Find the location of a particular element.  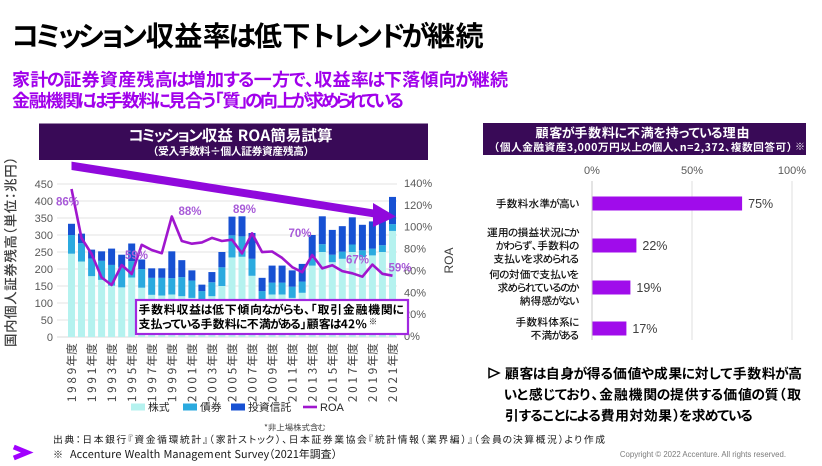

svg-text: 400 is located at coordinates (44, 202).